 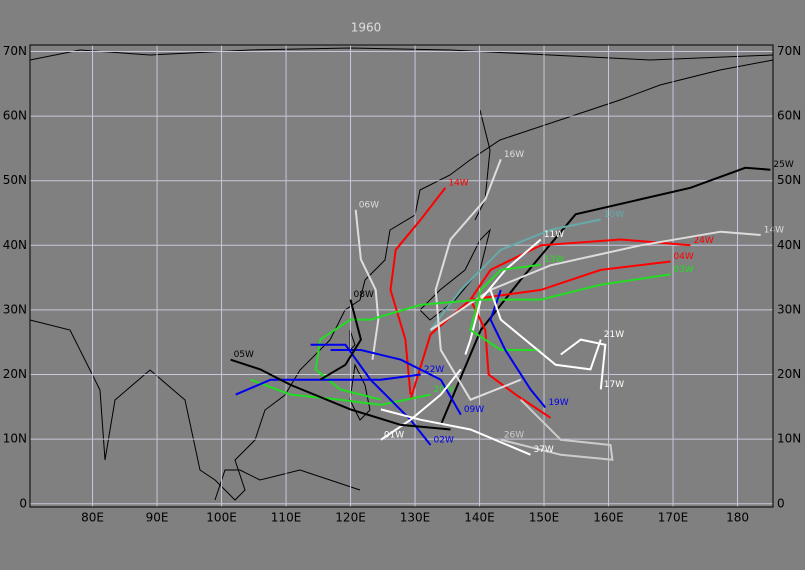 I want to click on lon-label: 150E, so click(x=544, y=518).